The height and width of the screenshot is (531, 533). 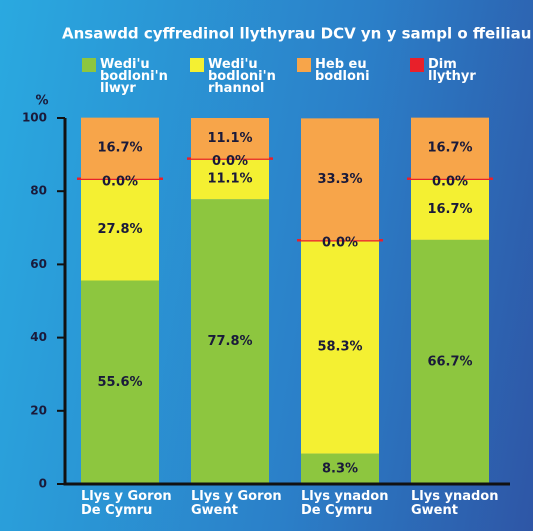 What do you see at coordinates (452, 70) in the screenshot?
I see `legend-label: Dim llythyr` at bounding box center [452, 70].